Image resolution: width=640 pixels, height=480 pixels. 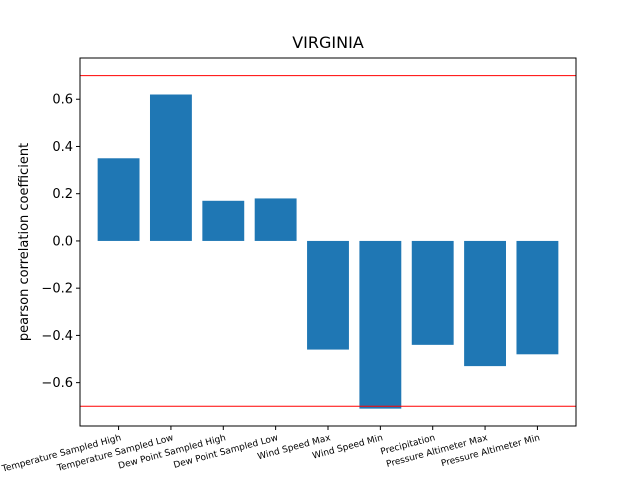 What do you see at coordinates (328, 42) in the screenshot?
I see `chart-title: VIRGINIA` at bounding box center [328, 42].